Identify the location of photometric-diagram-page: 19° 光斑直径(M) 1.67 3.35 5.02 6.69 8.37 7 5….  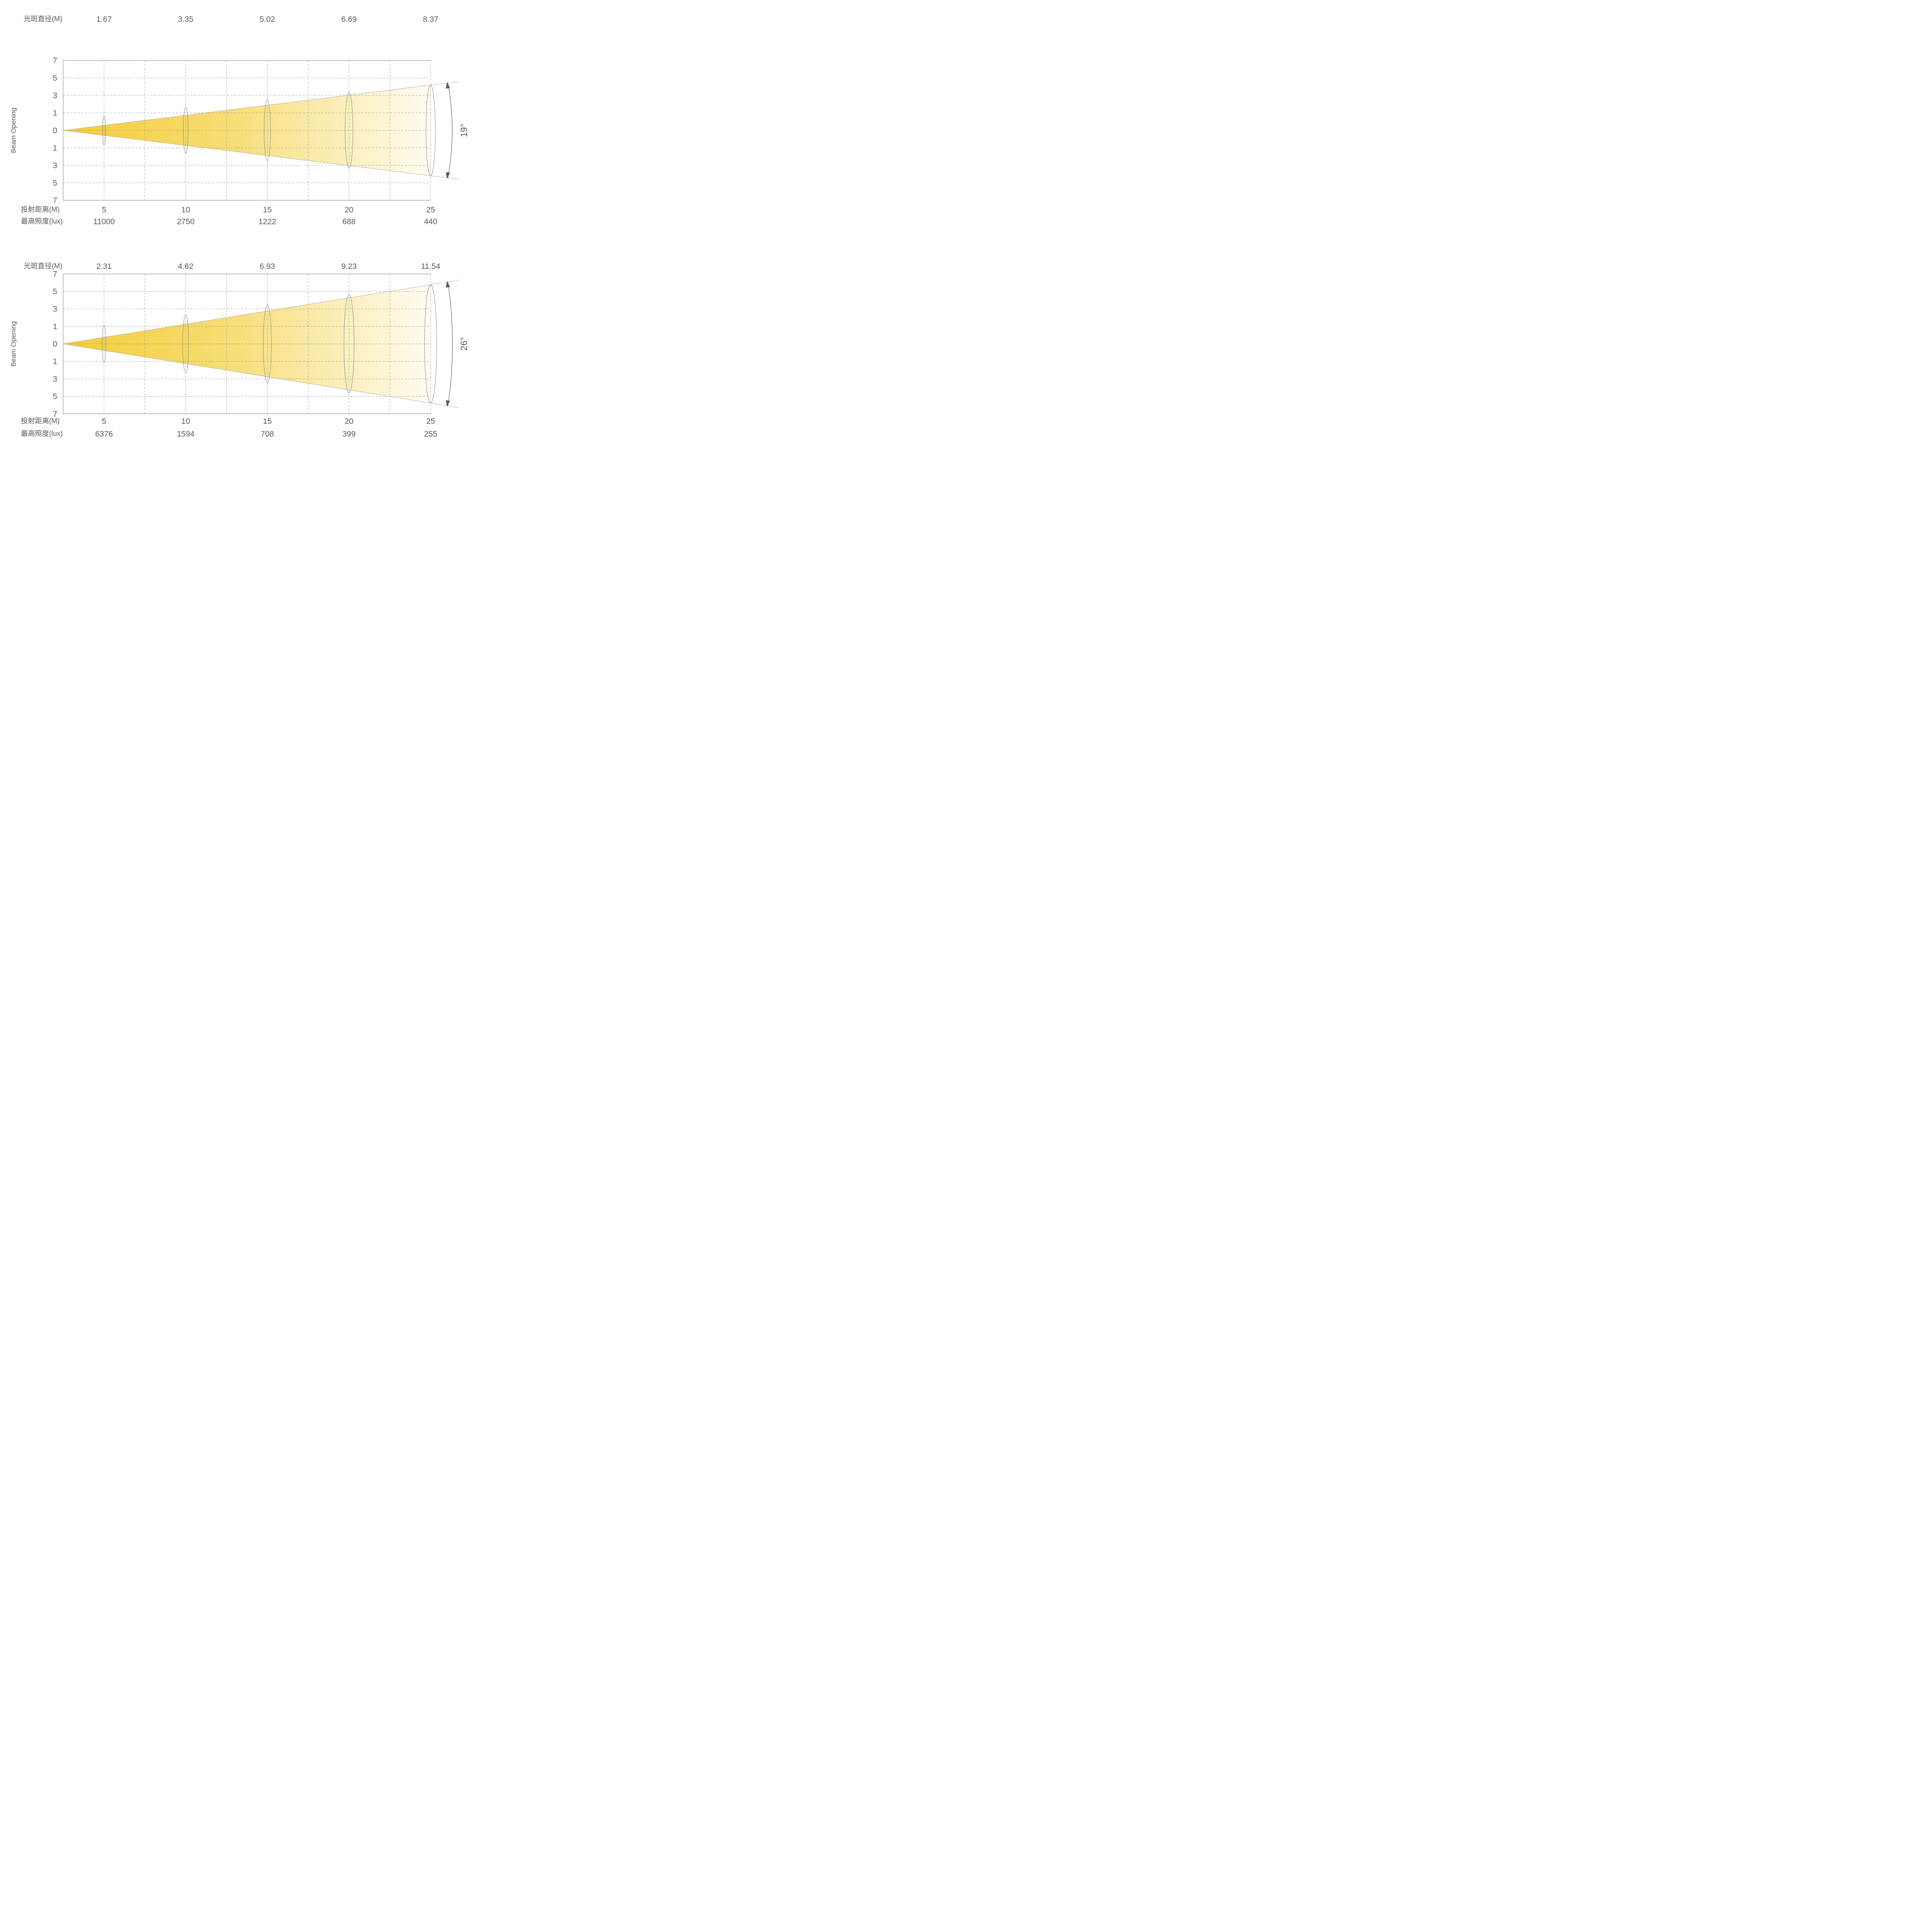
(241, 241).